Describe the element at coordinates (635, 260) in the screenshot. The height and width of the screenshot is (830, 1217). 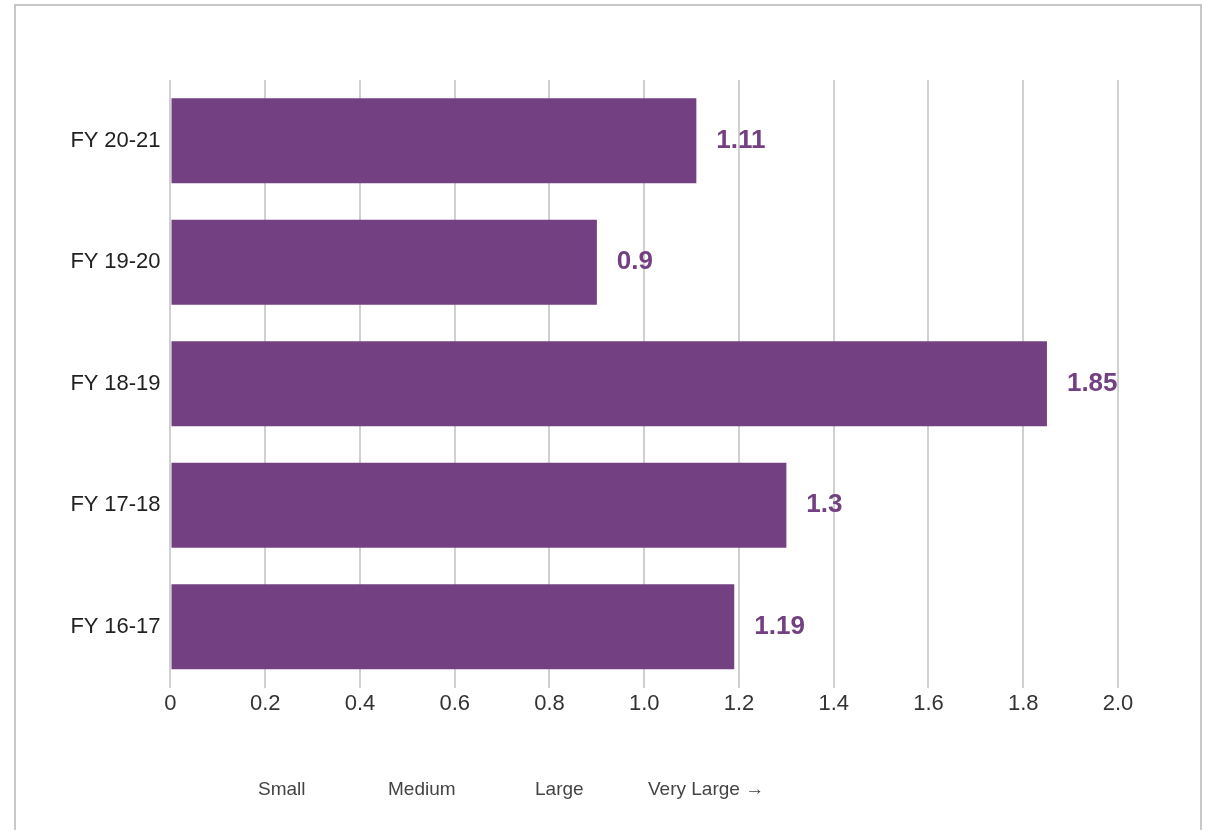
I see `data-label: 0.9` at that location.